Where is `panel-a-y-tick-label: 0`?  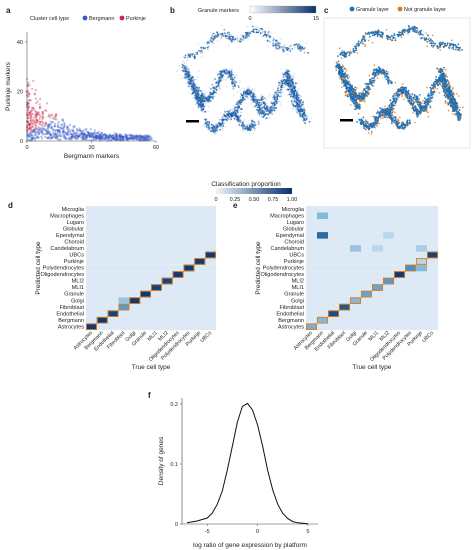
panel-a-y-tick-label: 0 is located at coordinates (21, 142).